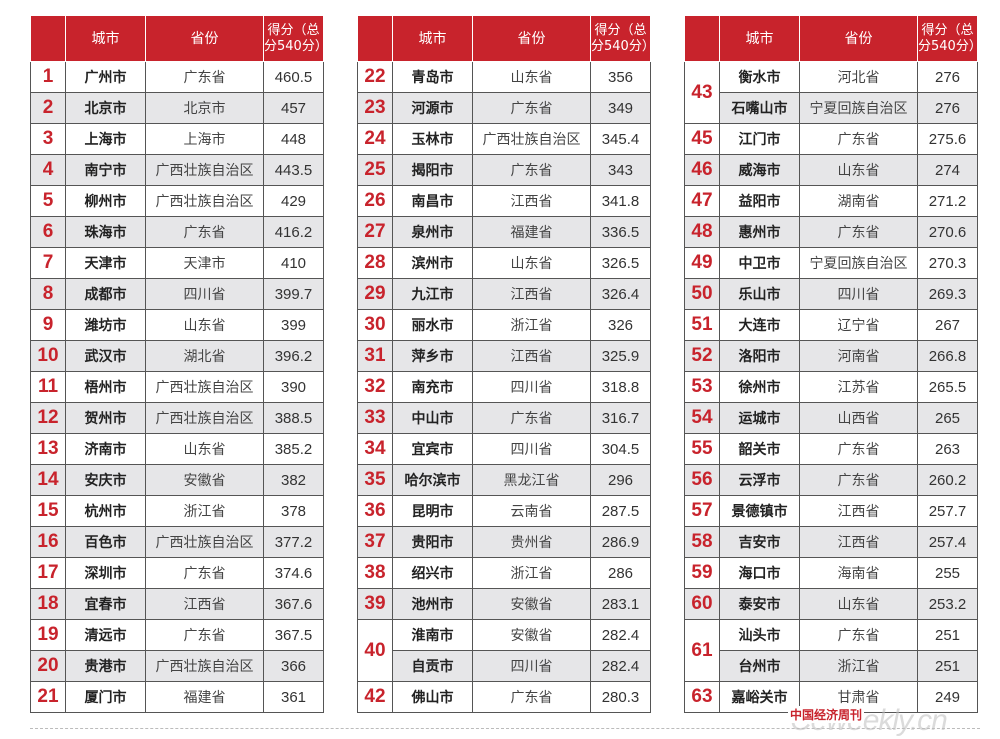  I want to click on table-row: 29 九江市 江西省 326.4, so click(504, 294).